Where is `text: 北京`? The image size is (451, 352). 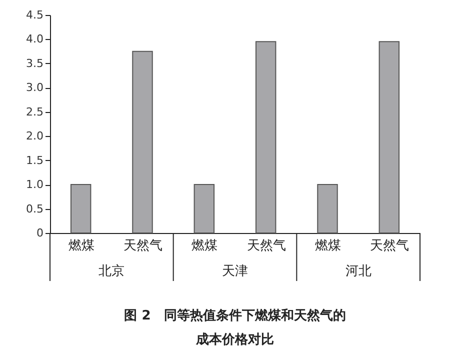 text: 北京 is located at coordinates (111, 271).